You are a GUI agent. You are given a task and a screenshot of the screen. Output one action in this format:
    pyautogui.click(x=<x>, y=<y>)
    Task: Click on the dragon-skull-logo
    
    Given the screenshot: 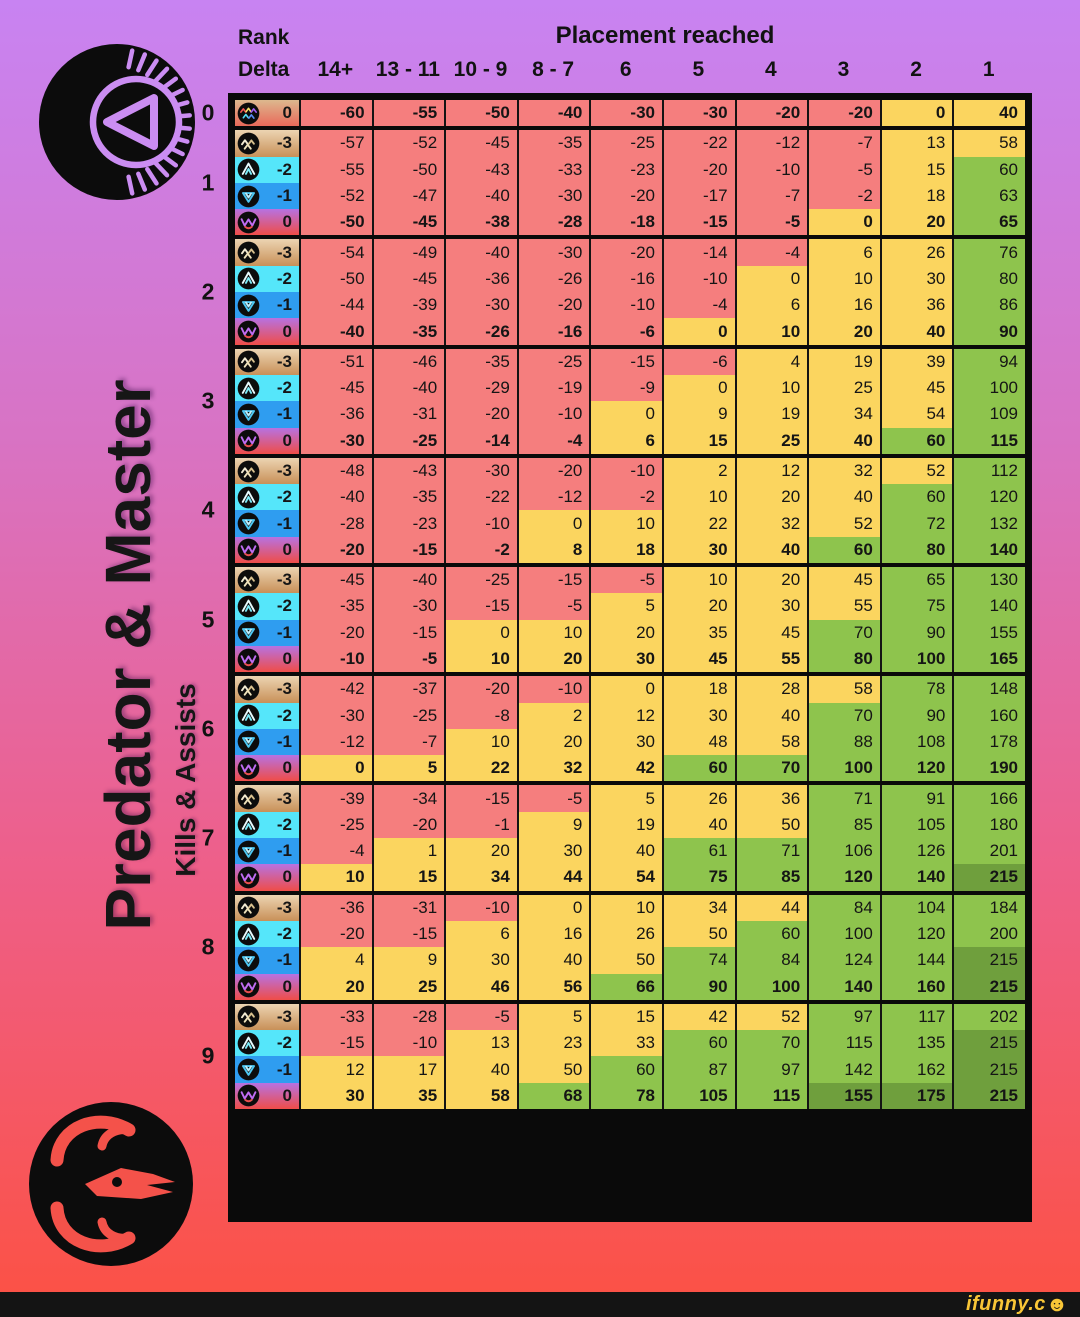 What is the action you would take?
    pyautogui.click(x=111, y=1184)
    